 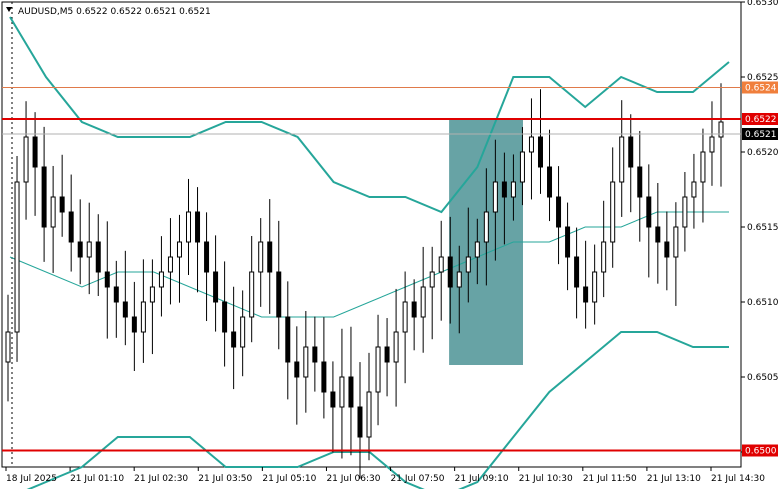 I want to click on x-tick-label: 21 Jul 05:10, so click(x=289, y=479).